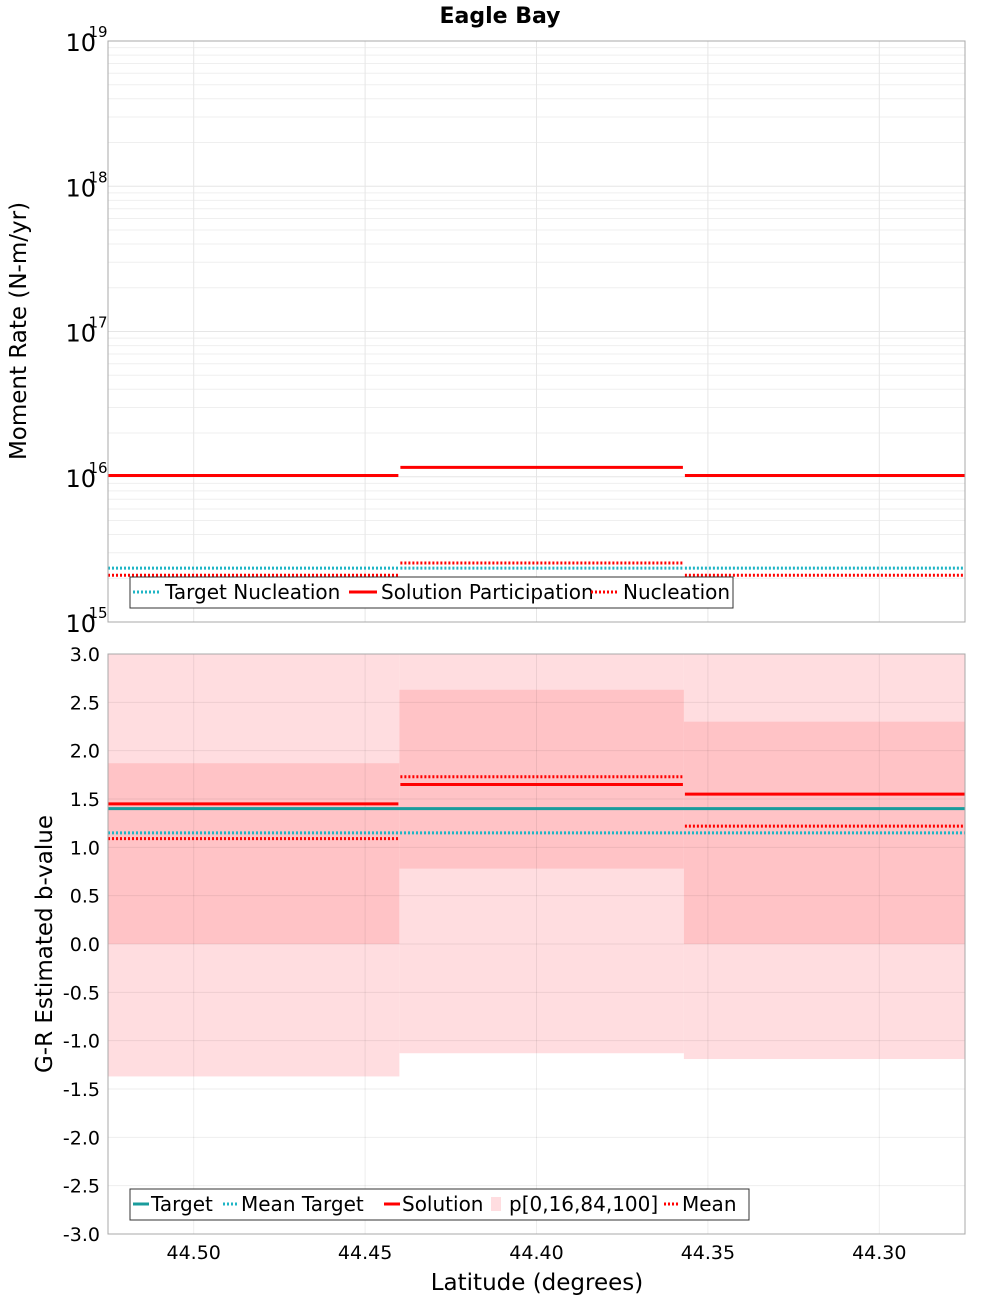 Image resolution: width=1000 pixels, height=1304 pixels. What do you see at coordinates (85, 897) in the screenshot?
I see `bottom-y-tick-label: 0.5` at bounding box center [85, 897].